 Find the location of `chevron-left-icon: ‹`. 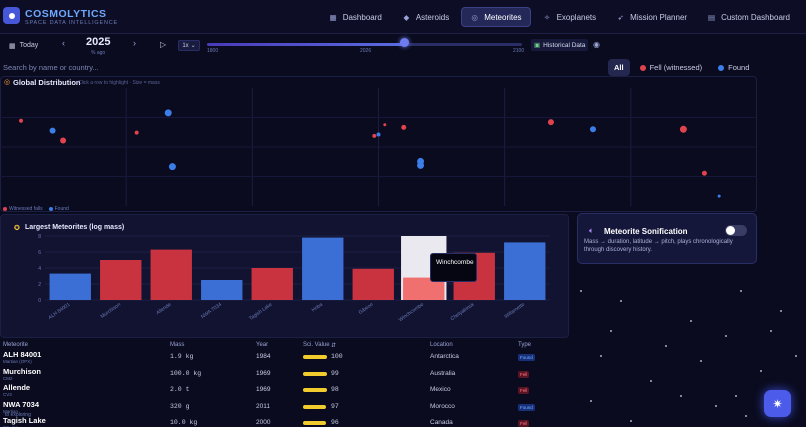

chevron-left-icon: ‹ is located at coordinates (63, 43).